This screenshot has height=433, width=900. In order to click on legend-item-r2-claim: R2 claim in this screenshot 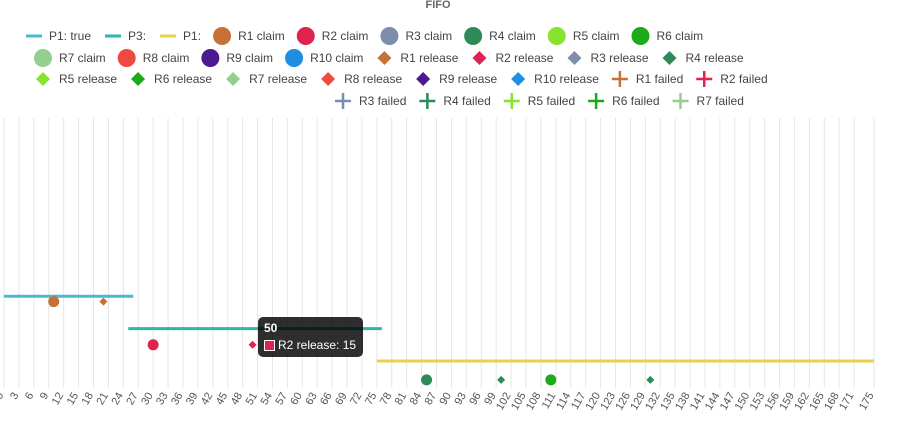, I will do `click(332, 36)`.